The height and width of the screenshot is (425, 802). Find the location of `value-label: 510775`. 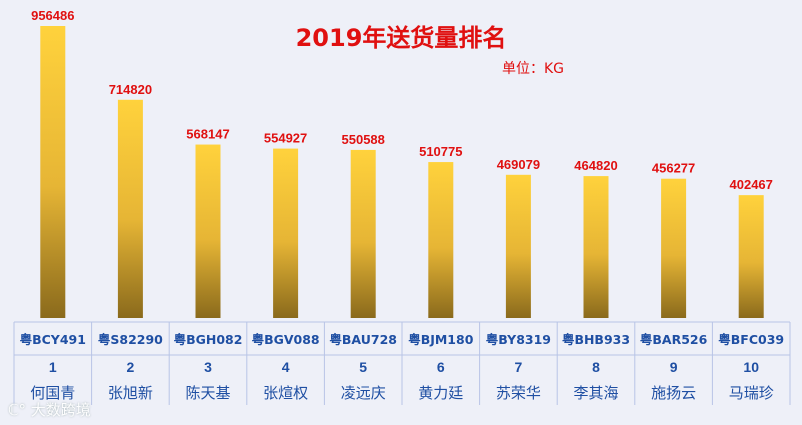

value-label: 510775 is located at coordinates (440, 151).